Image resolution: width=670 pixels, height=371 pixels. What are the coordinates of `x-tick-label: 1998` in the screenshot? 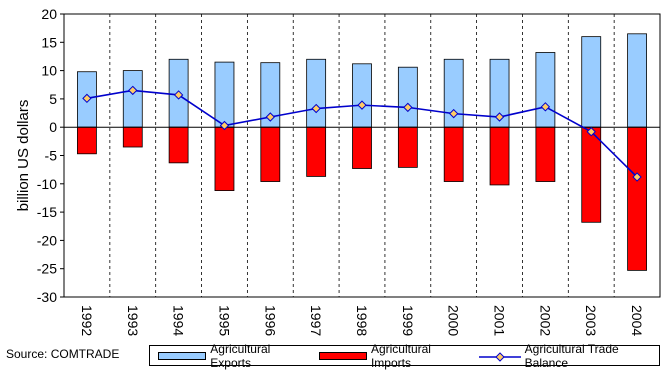 It's located at (362, 320).